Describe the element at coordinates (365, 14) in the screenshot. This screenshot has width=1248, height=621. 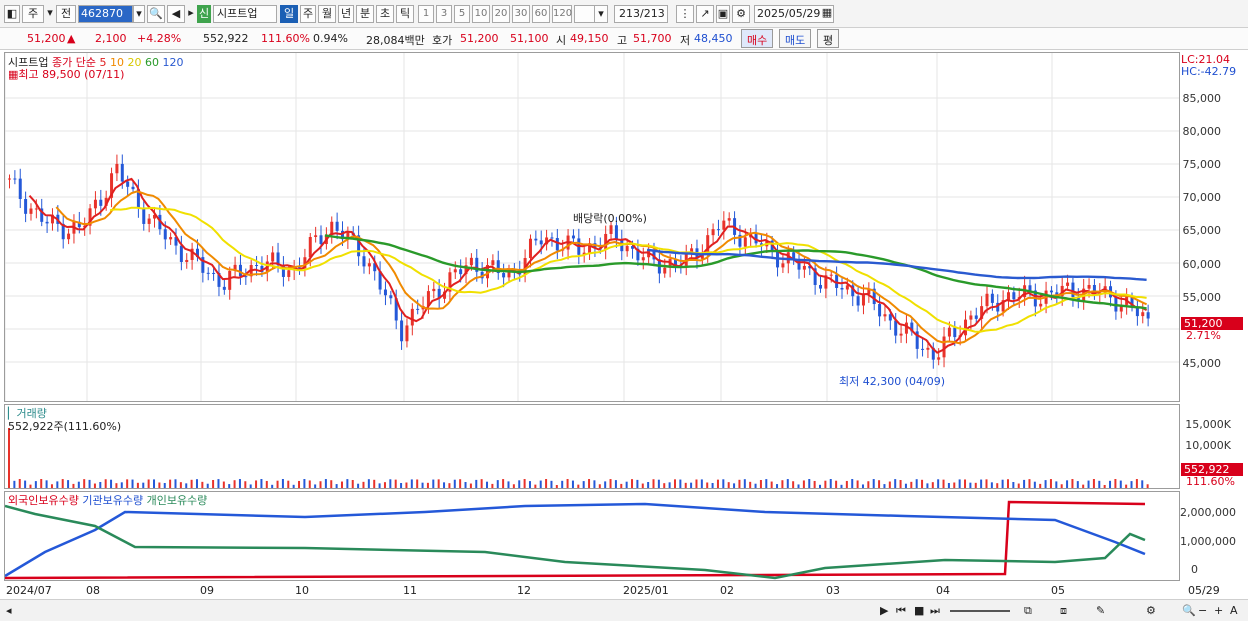
I see `period-minute: 분` at that location.